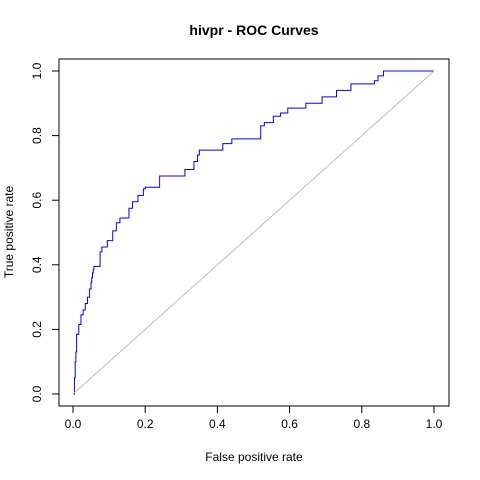  Describe the element at coordinates (289, 424) in the screenshot. I see `x-tick-label: 0.6` at that location.